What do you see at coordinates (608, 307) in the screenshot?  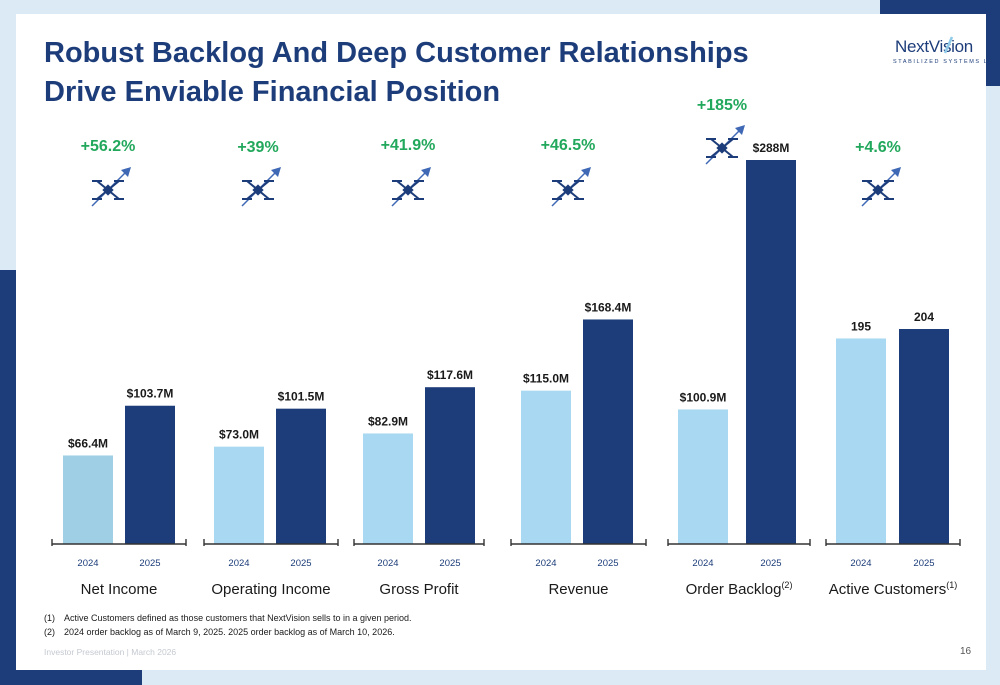 I see `data-label: $168.4M` at bounding box center [608, 307].